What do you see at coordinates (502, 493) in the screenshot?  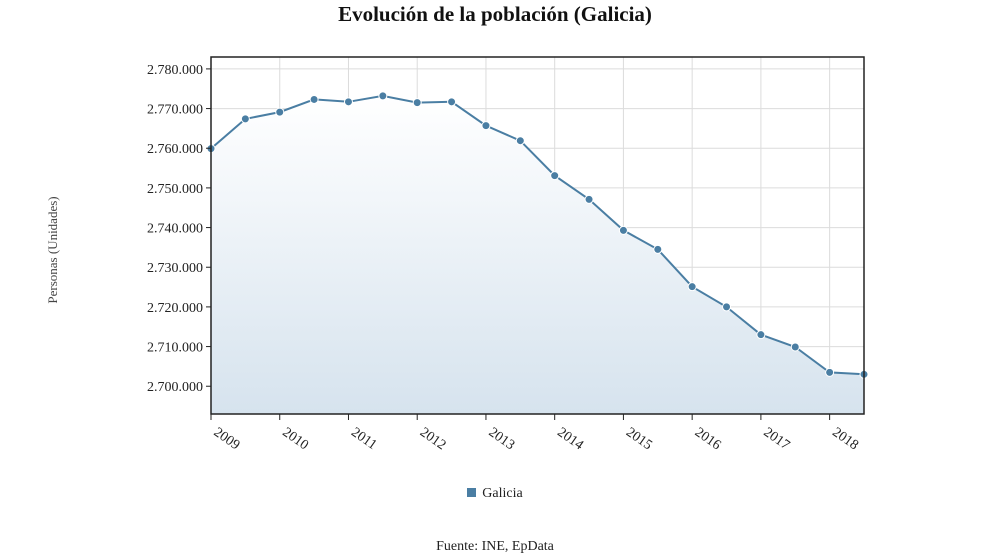 I see `legend-label: Galicia` at bounding box center [502, 493].